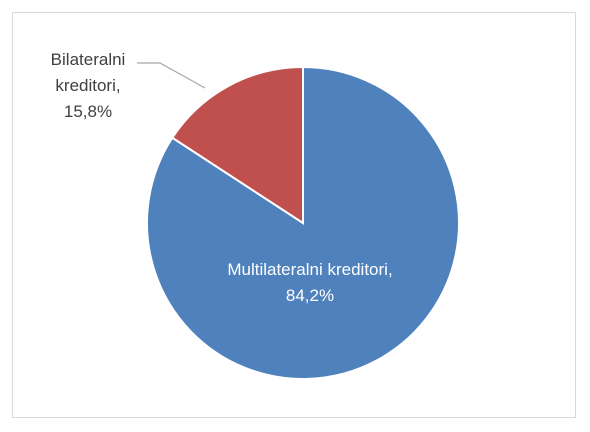 Image resolution: width=590 pixels, height=432 pixels. What do you see at coordinates (88, 72) in the screenshot?
I see `category-label: Bilateralni kreditori,` at bounding box center [88, 72].